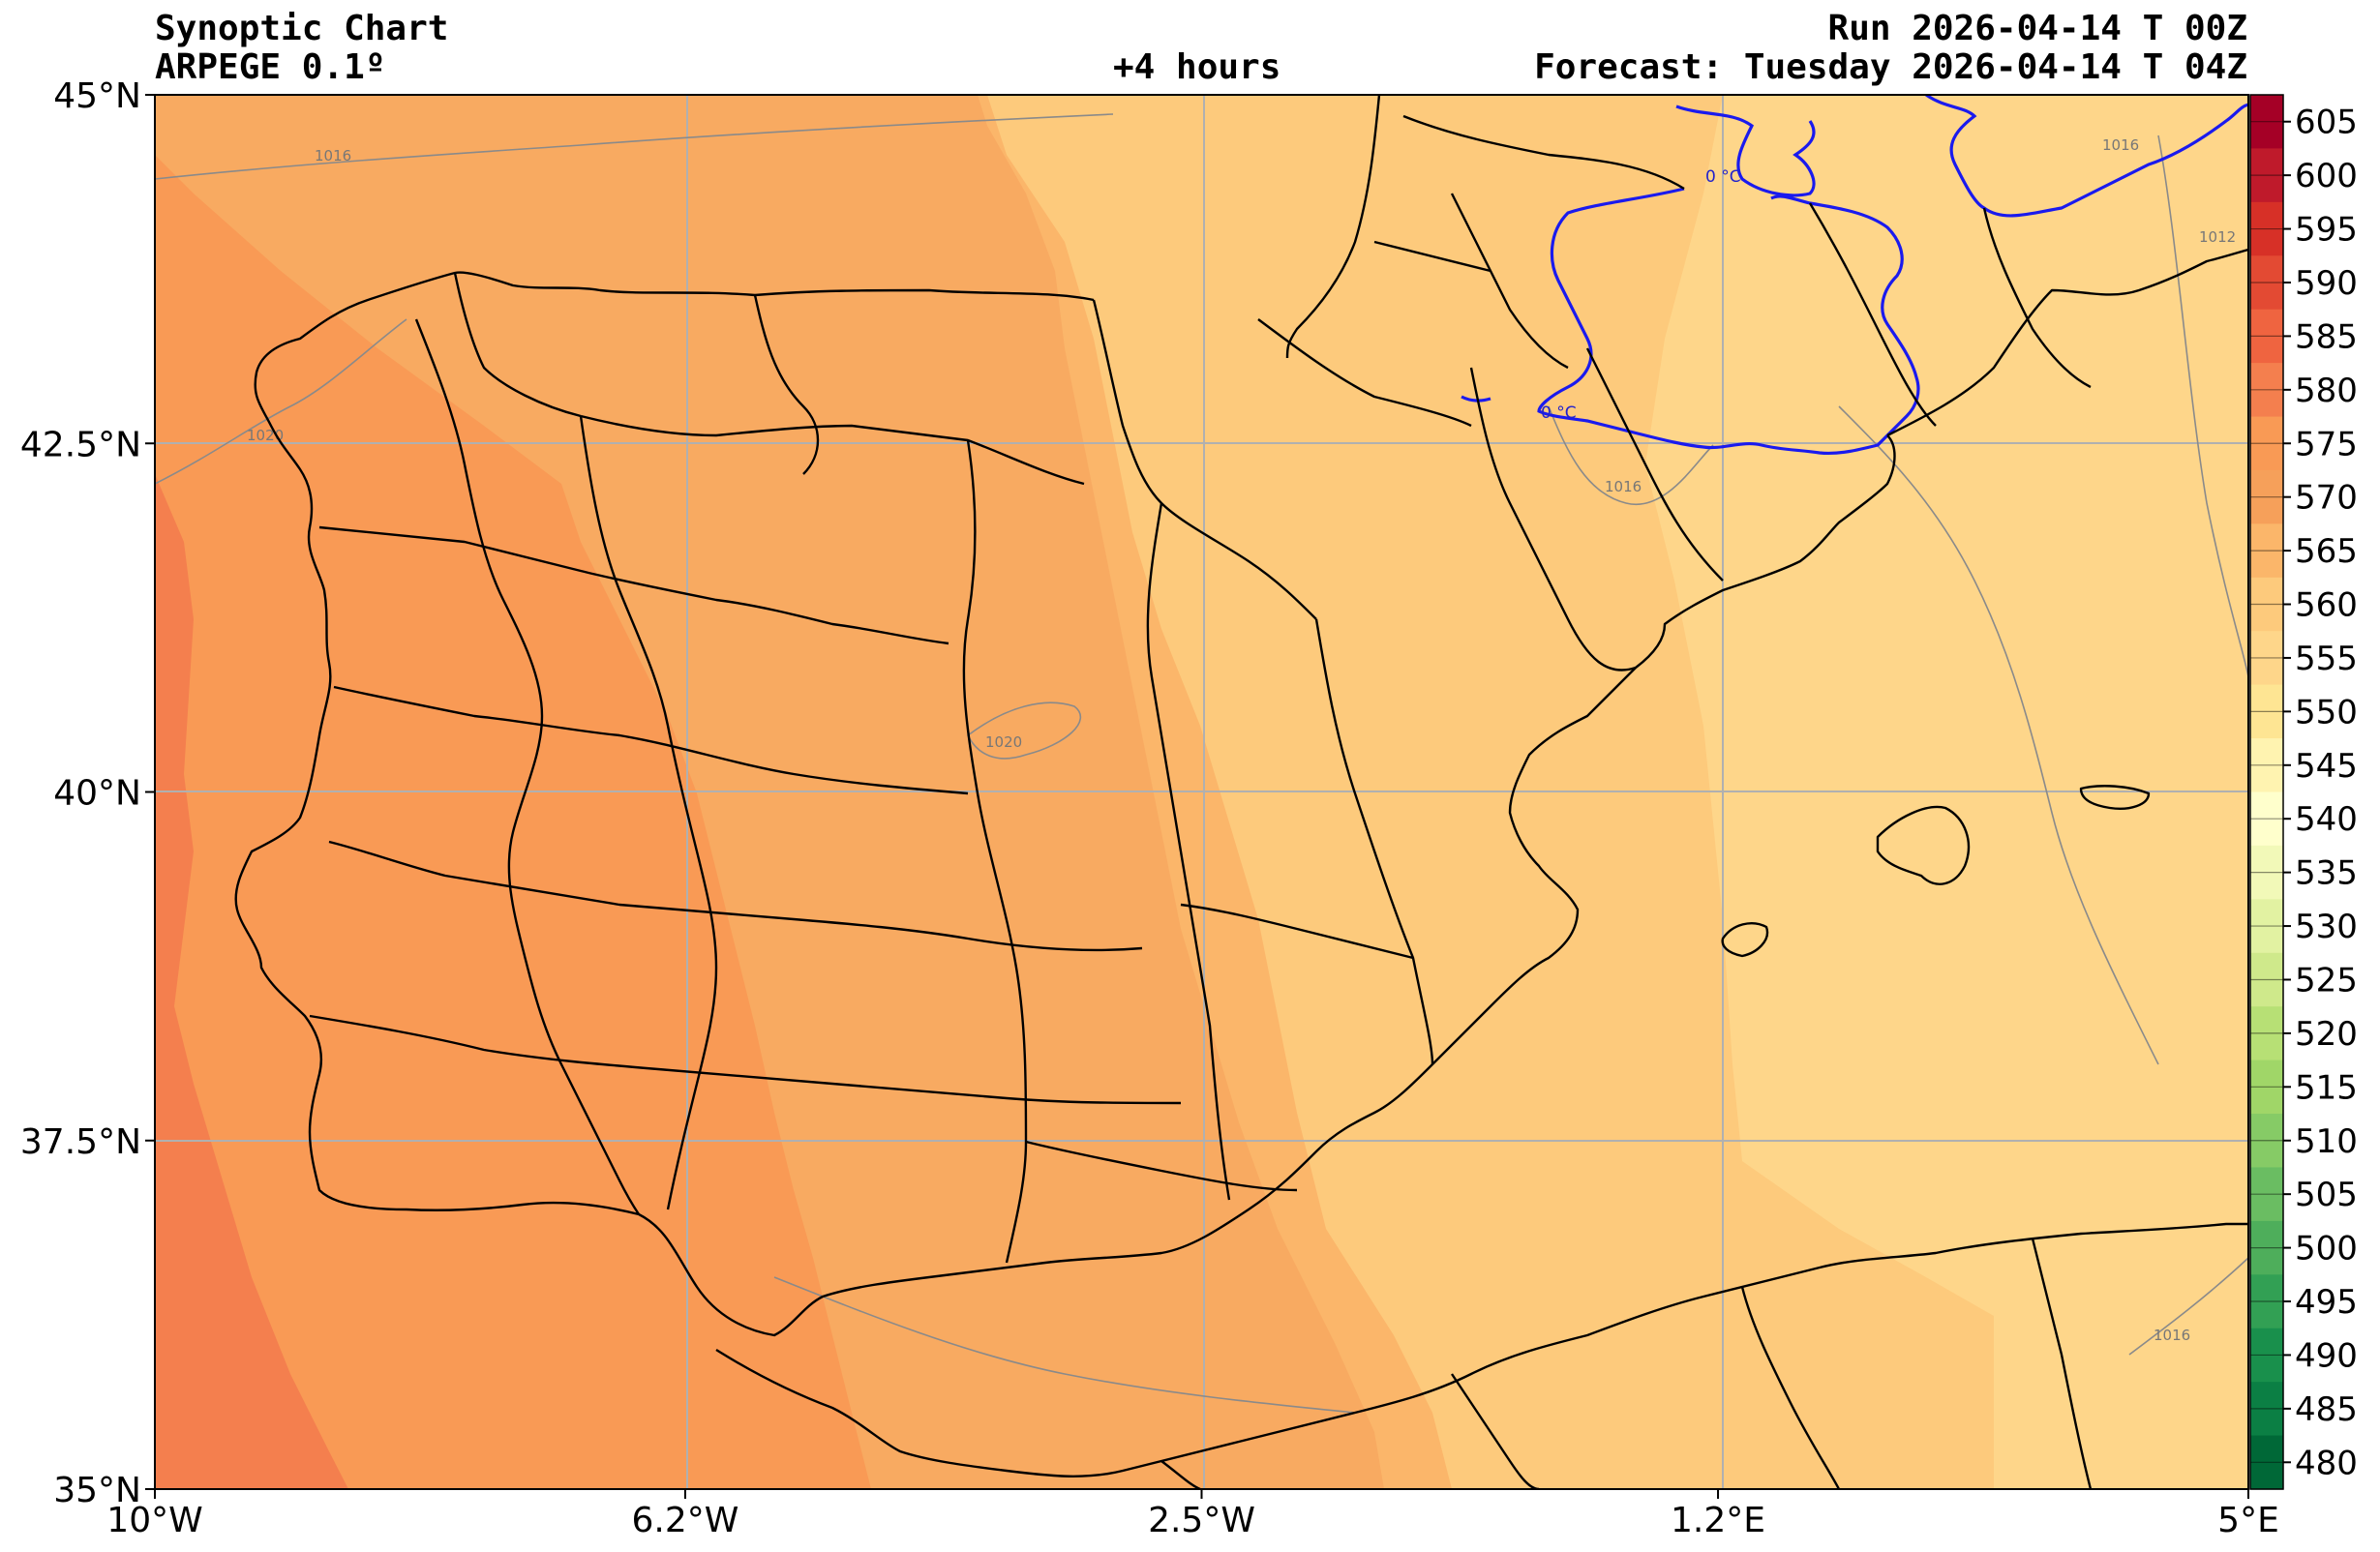 Image resolution: width=2380 pixels, height=1552 pixels. I want to click on freezing-level-labels: 0 °C 0 °C, so click(1641, 295).